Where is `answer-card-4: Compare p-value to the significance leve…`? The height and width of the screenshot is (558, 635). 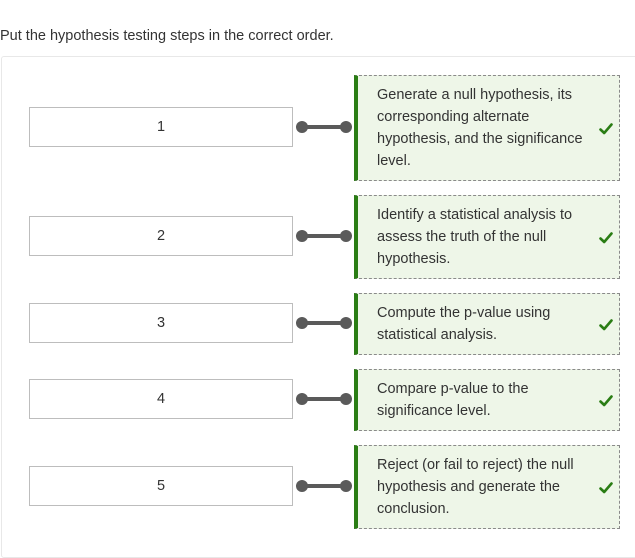
answer-card-4: Compare p-value to the significance leve… is located at coordinates (487, 400).